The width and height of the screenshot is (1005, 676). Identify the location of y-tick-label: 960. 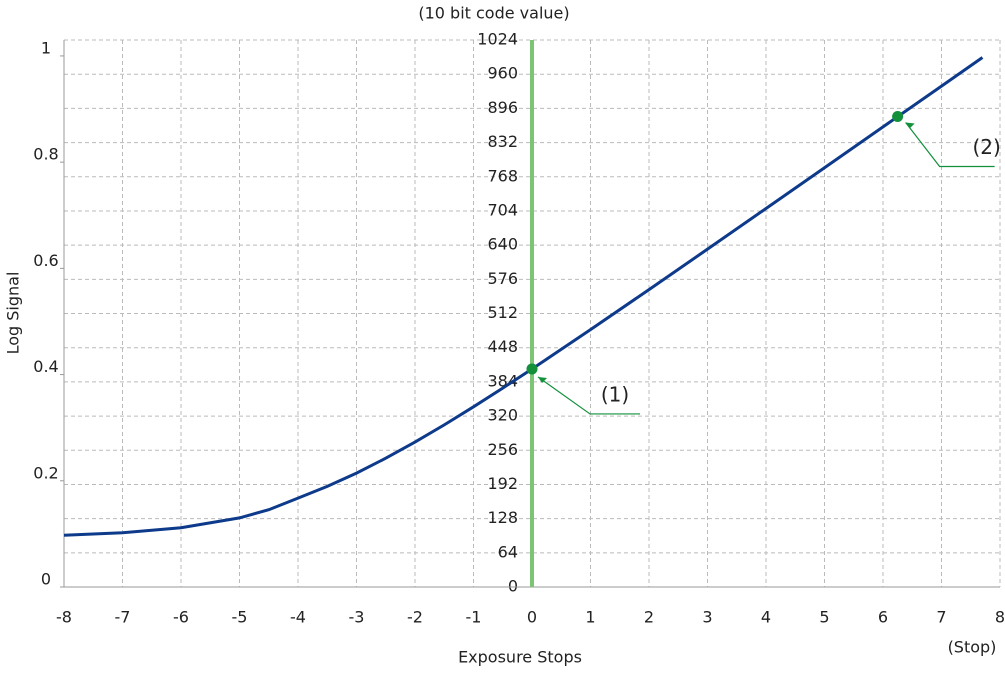
(502, 73).